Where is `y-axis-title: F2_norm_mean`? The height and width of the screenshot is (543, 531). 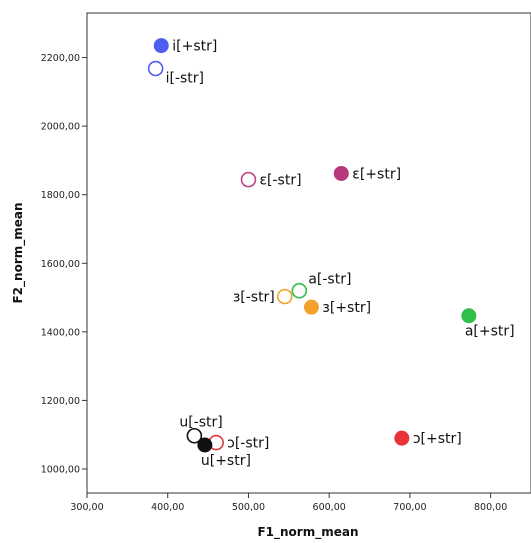 y-axis-title: F2_norm_mean is located at coordinates (18, 252).